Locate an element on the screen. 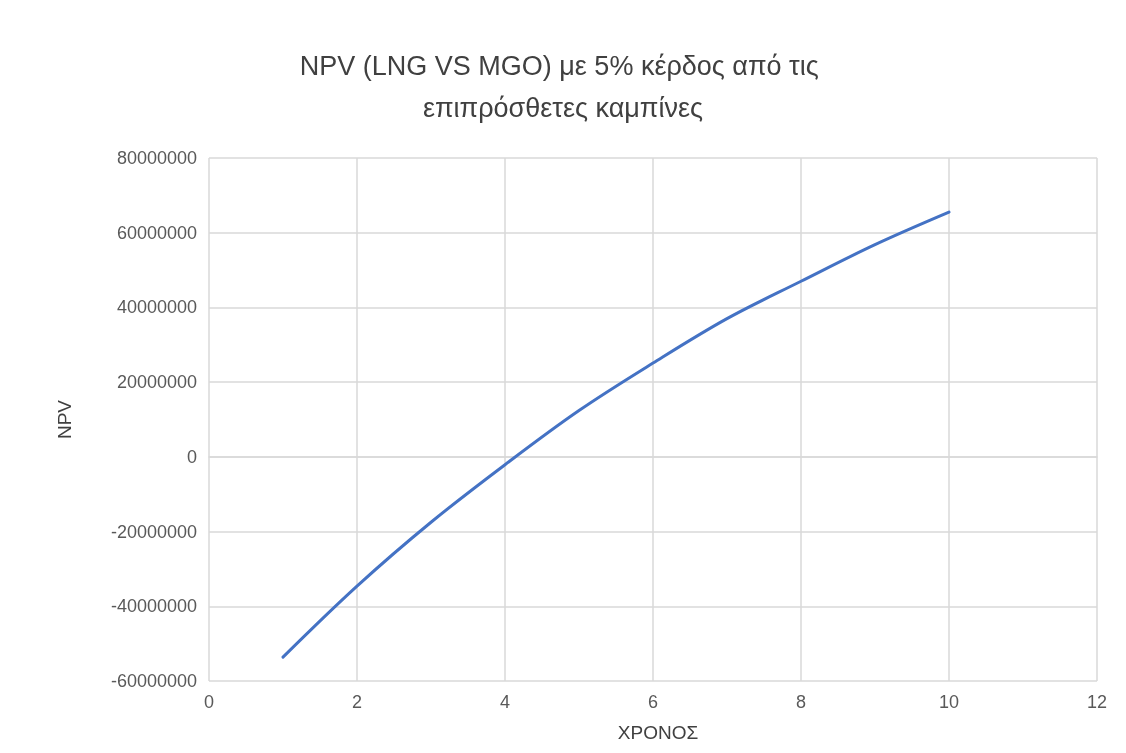 This screenshot has width=1126, height=753. y-tick-label: 60000000 is located at coordinates (156, 232).